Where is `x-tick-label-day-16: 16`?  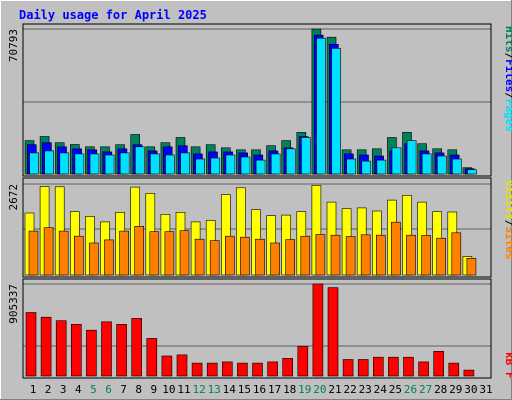 x-tick-label-day-16: 16 is located at coordinates (259, 389).